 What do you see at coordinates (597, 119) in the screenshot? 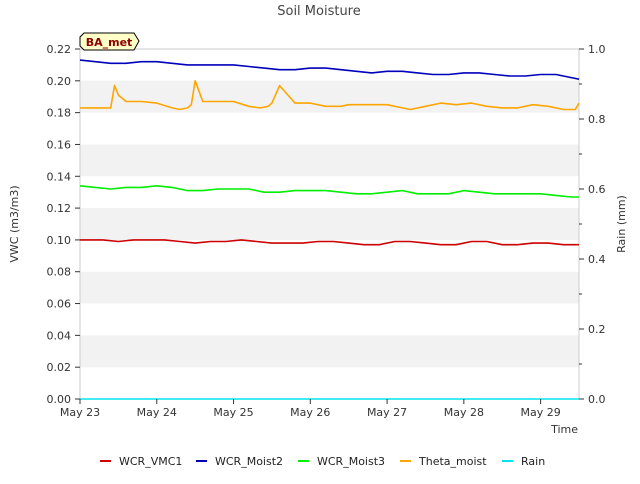
I see `y-right-tick-label: 0.8` at bounding box center [597, 119].